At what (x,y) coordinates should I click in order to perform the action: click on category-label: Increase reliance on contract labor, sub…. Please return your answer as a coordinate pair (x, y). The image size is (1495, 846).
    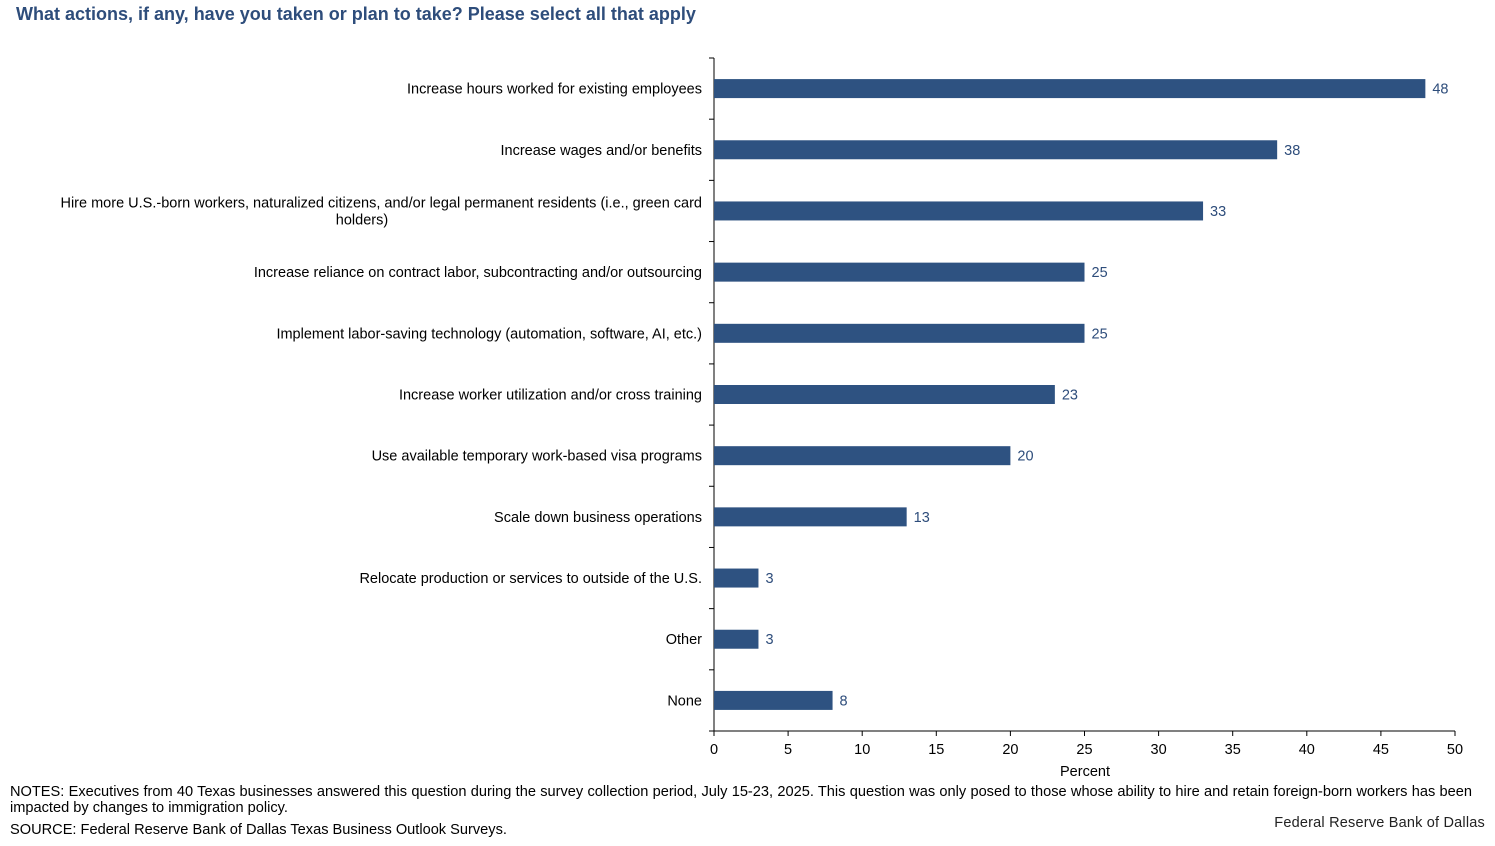
    Looking at the image, I should click on (478, 273).